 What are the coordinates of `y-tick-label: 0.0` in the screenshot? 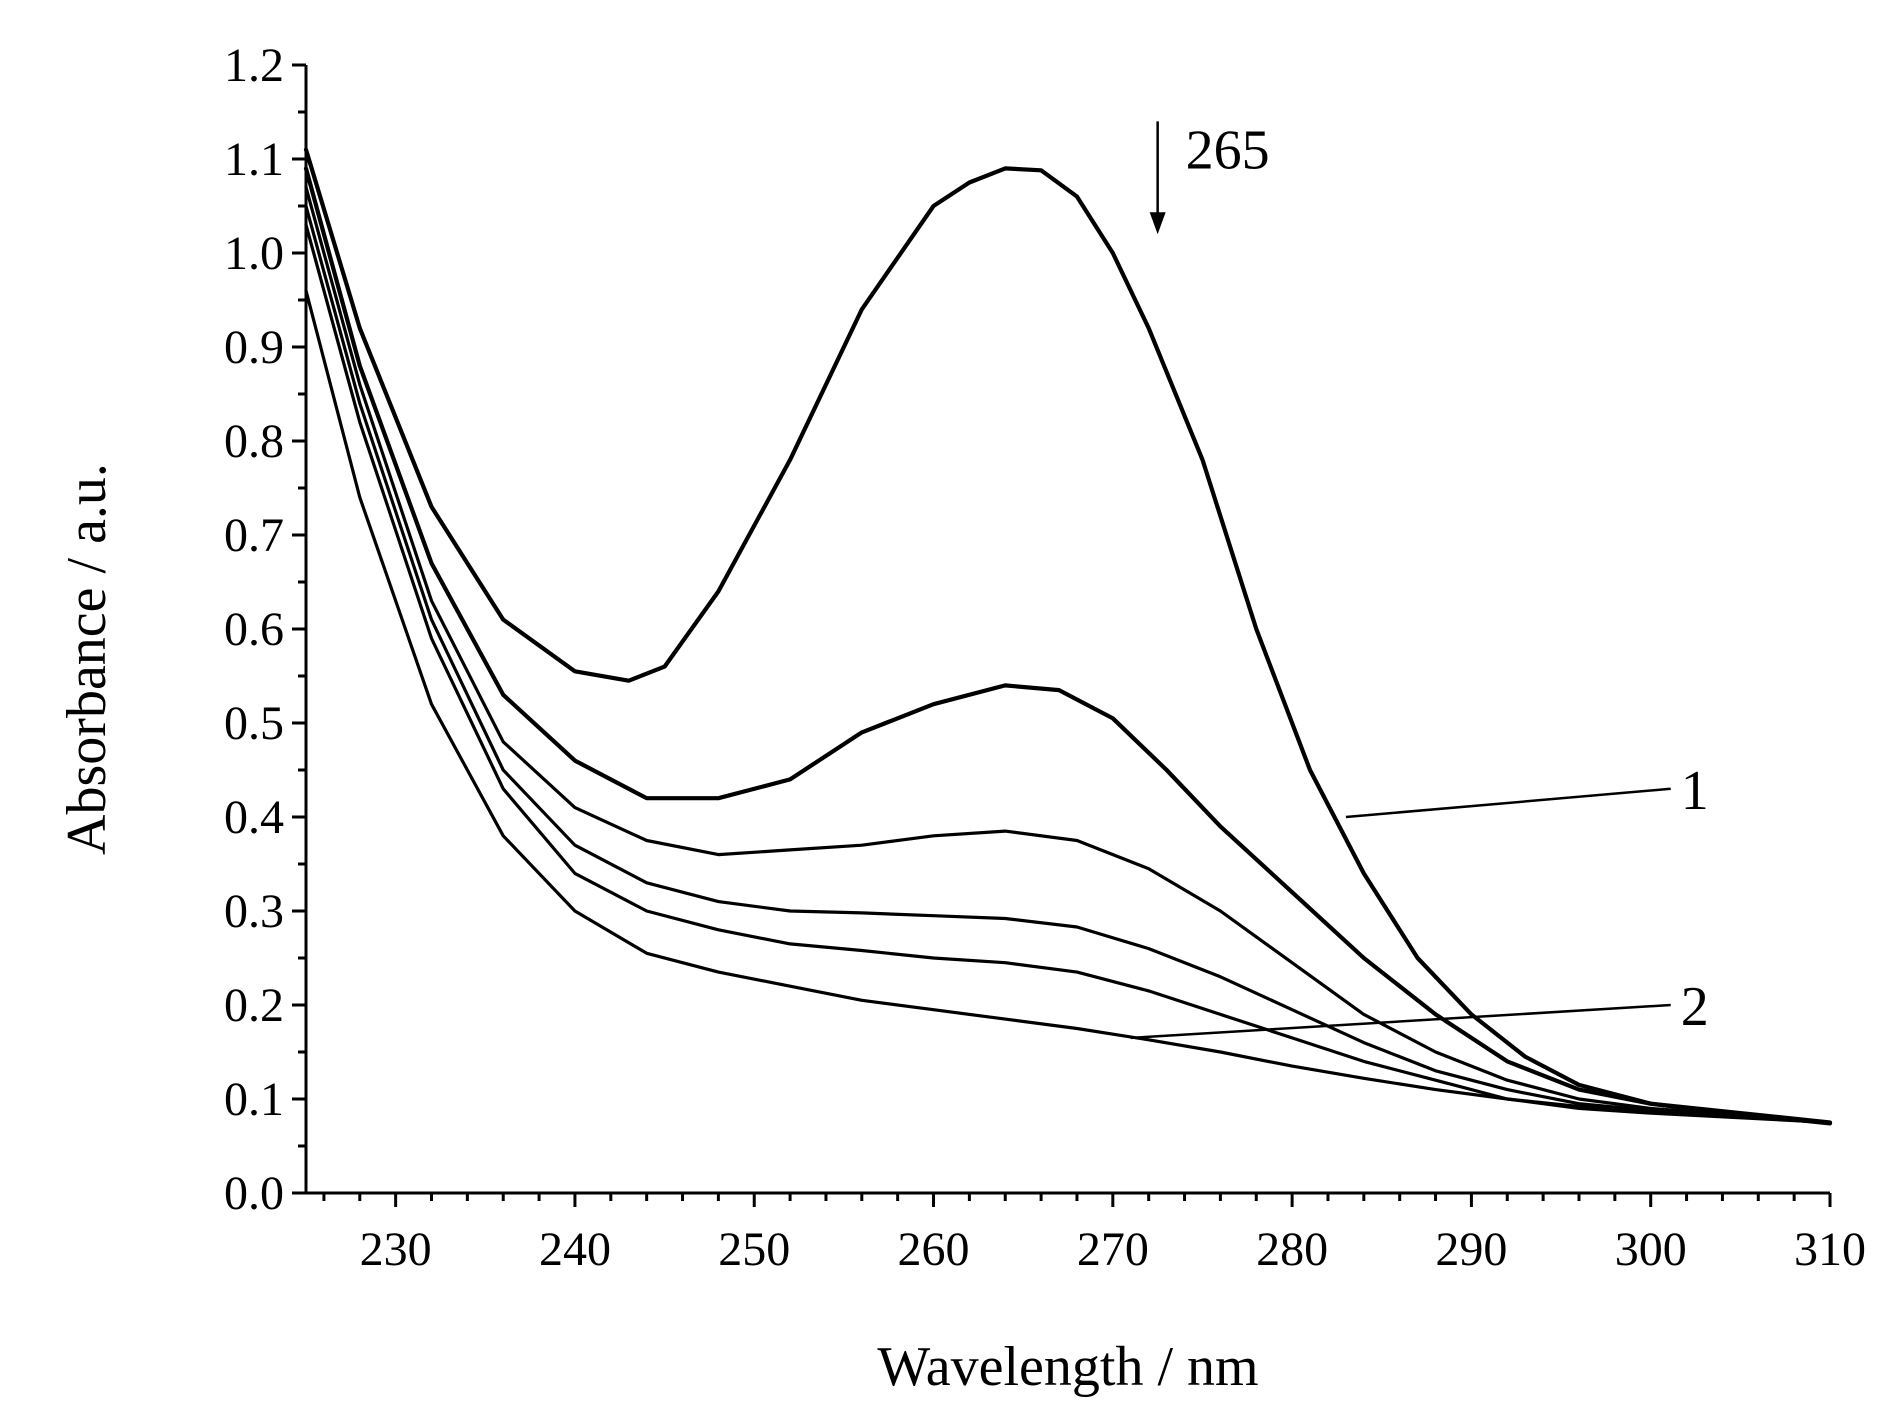 It's located at (254, 1193).